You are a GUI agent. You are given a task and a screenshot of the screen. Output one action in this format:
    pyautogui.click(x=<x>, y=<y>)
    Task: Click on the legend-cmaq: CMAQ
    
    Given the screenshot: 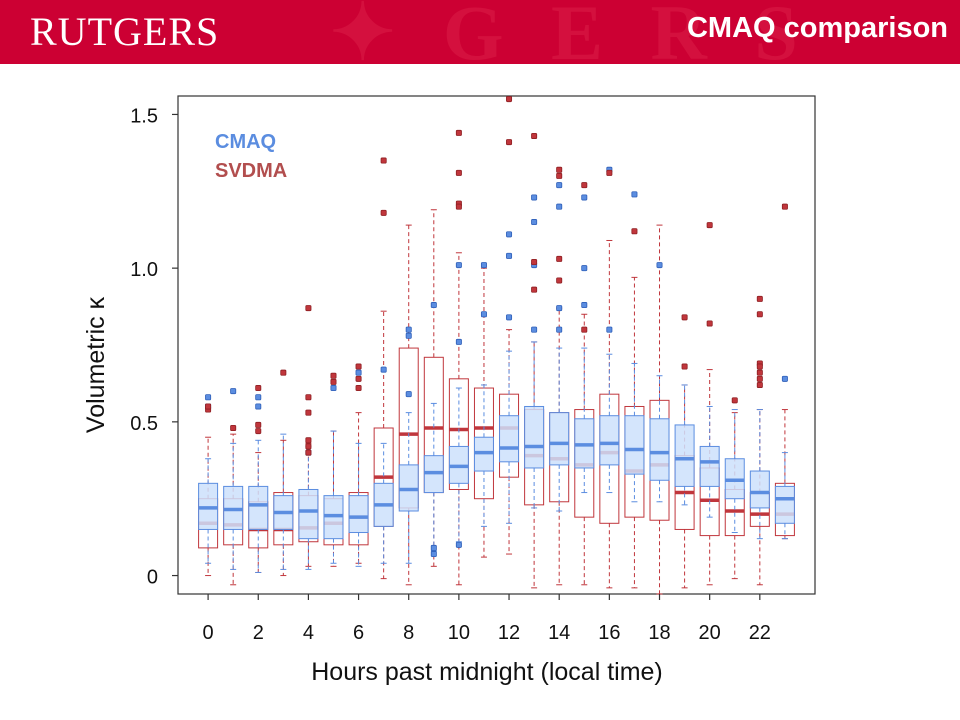 What is the action you would take?
    pyautogui.click(x=245, y=142)
    